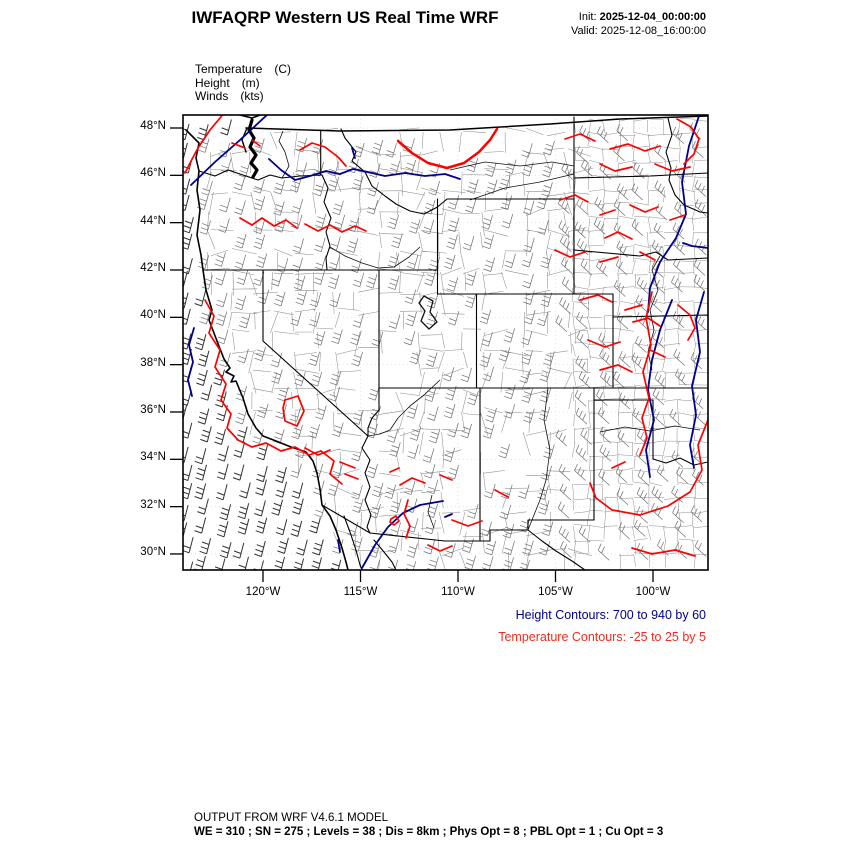 The width and height of the screenshot is (850, 850). Describe the element at coordinates (360, 592) in the screenshot. I see `lon-tick-label: 115°W` at that location.